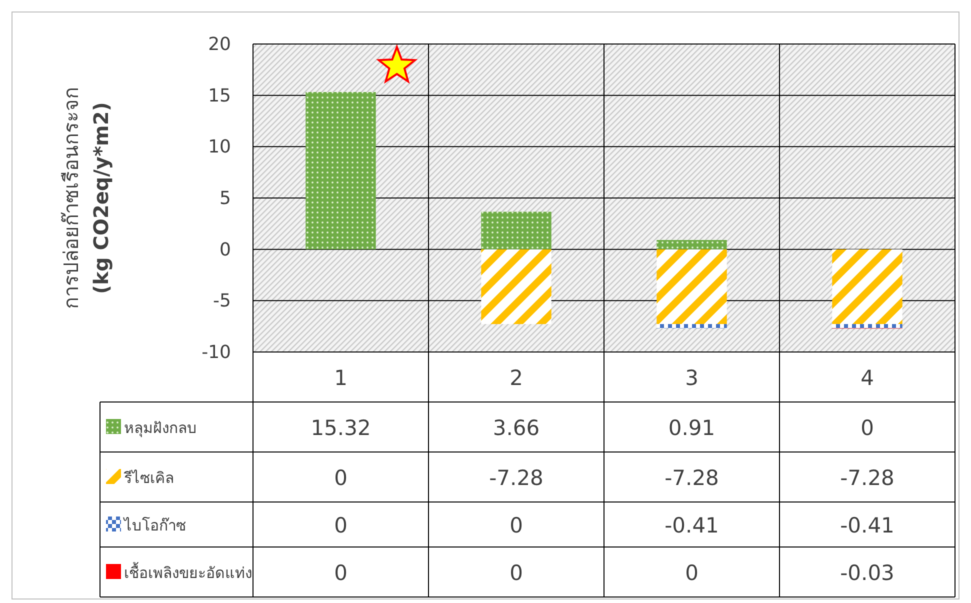  What do you see at coordinates (340, 428) in the screenshot?
I see `data-label: 15.32` at bounding box center [340, 428].